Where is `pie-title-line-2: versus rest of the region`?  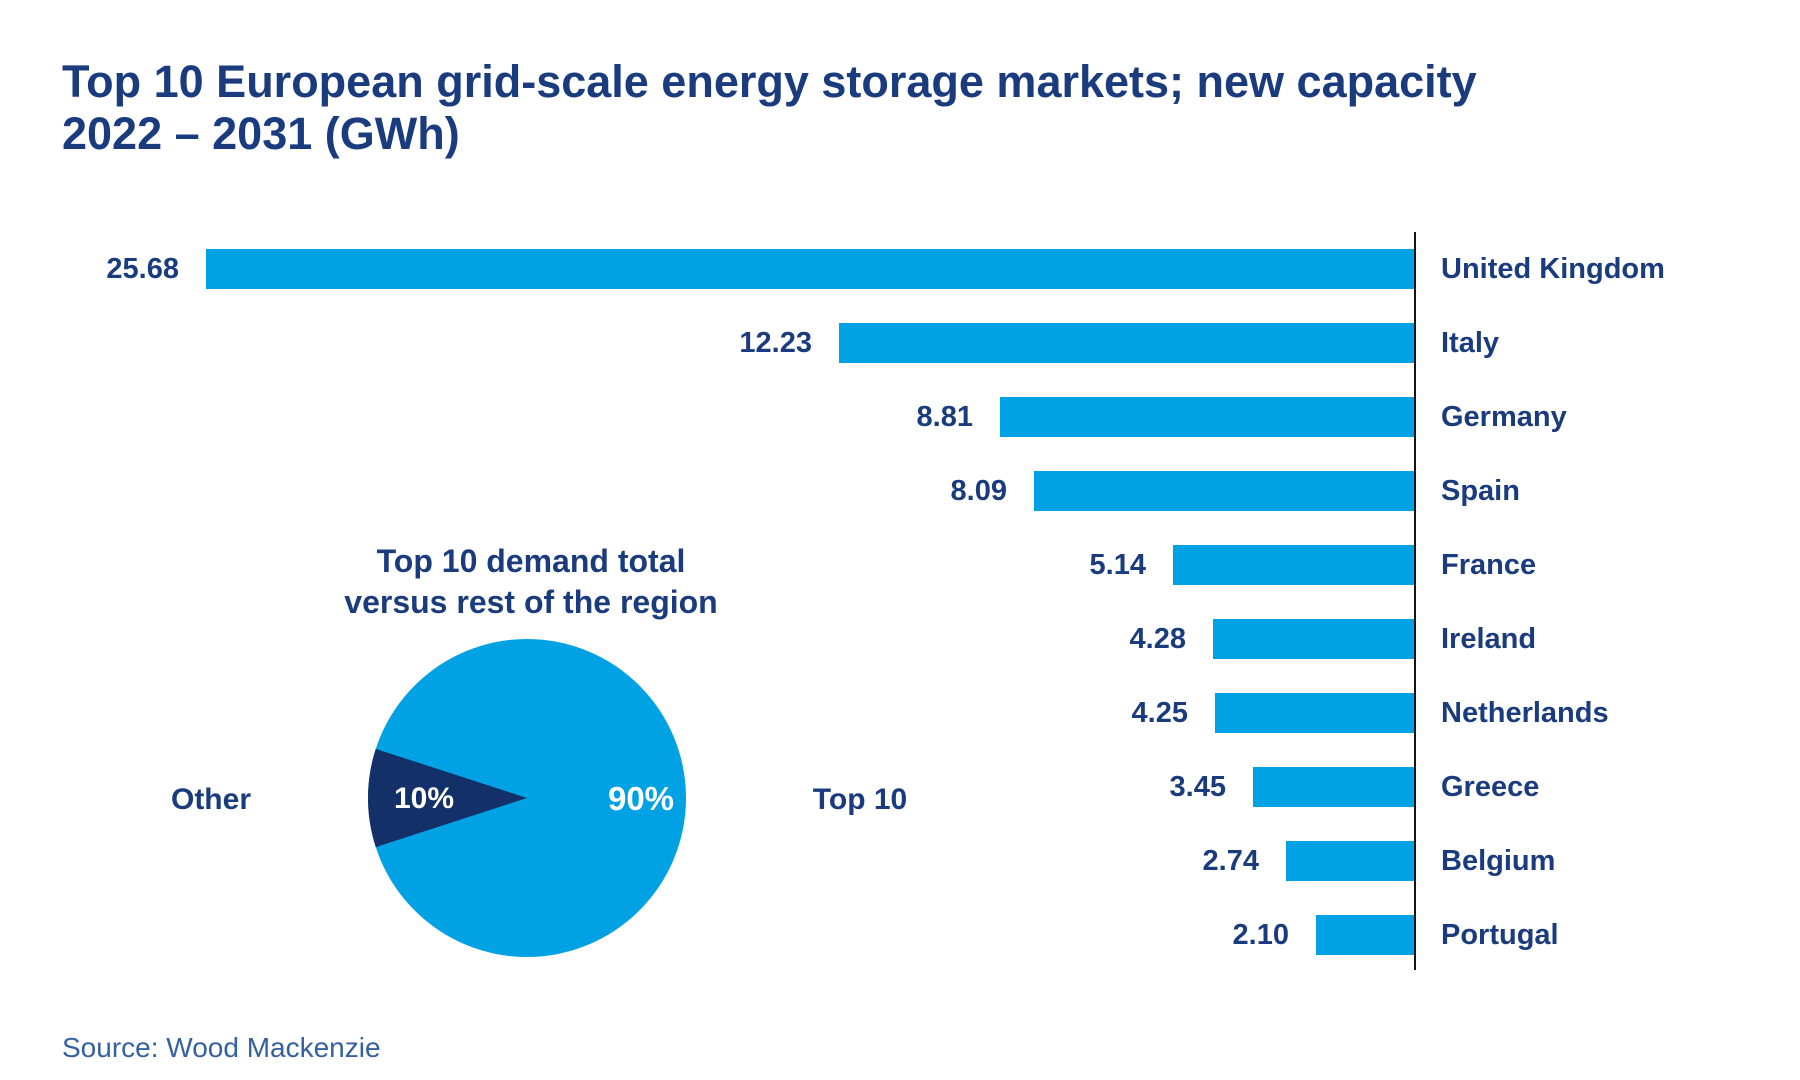 pie-title-line-2: versus rest of the region is located at coordinates (531, 602).